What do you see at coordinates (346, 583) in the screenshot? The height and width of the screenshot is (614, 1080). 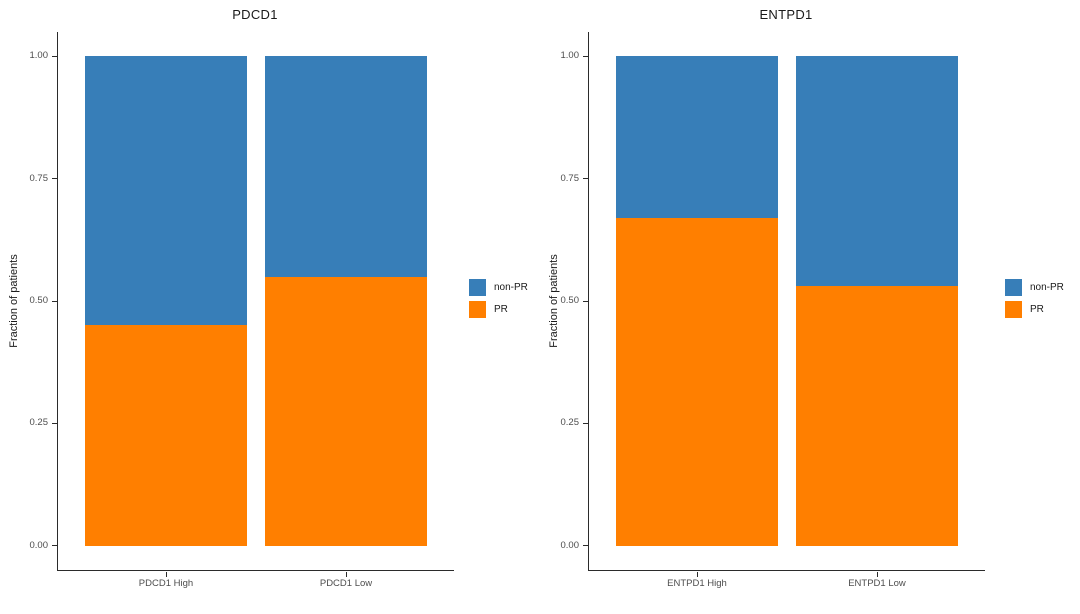 I see `x-tick-label: PDCD1 Low` at bounding box center [346, 583].